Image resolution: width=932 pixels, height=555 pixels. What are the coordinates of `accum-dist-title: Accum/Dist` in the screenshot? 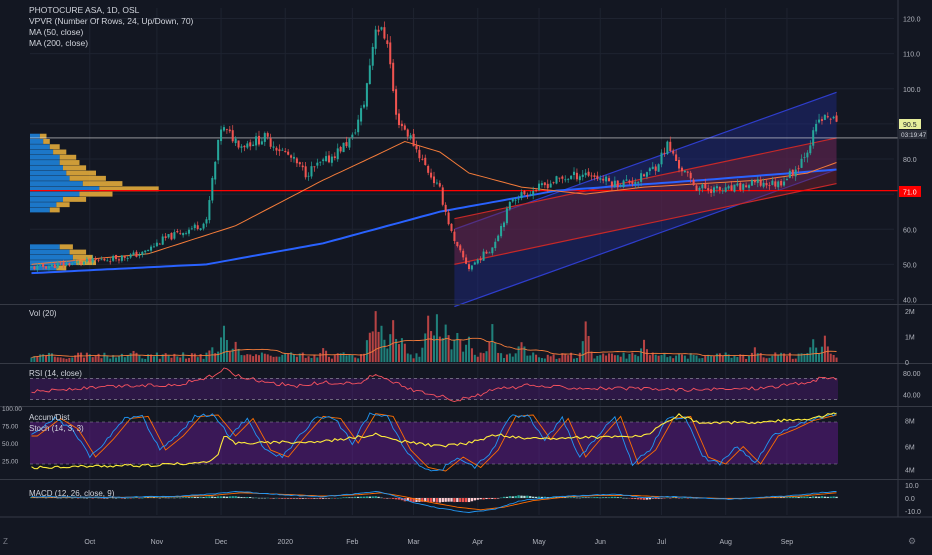 It's located at (49, 417).